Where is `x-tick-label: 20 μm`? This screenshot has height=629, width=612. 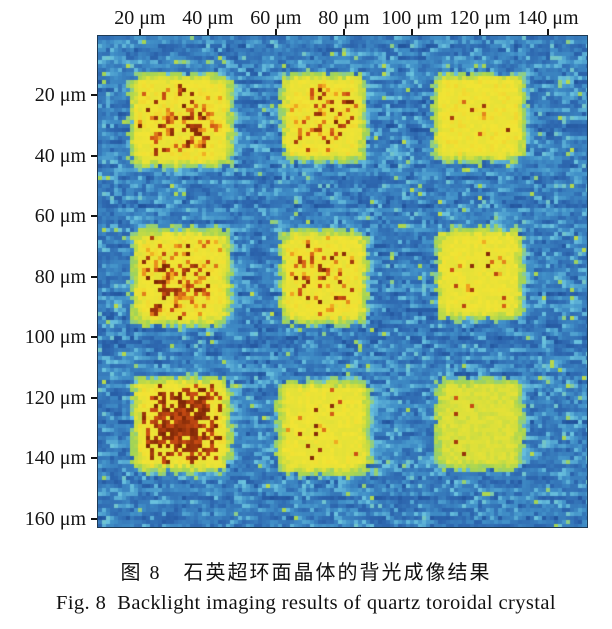
x-tick-label: 20 μm is located at coordinates (140, 18).